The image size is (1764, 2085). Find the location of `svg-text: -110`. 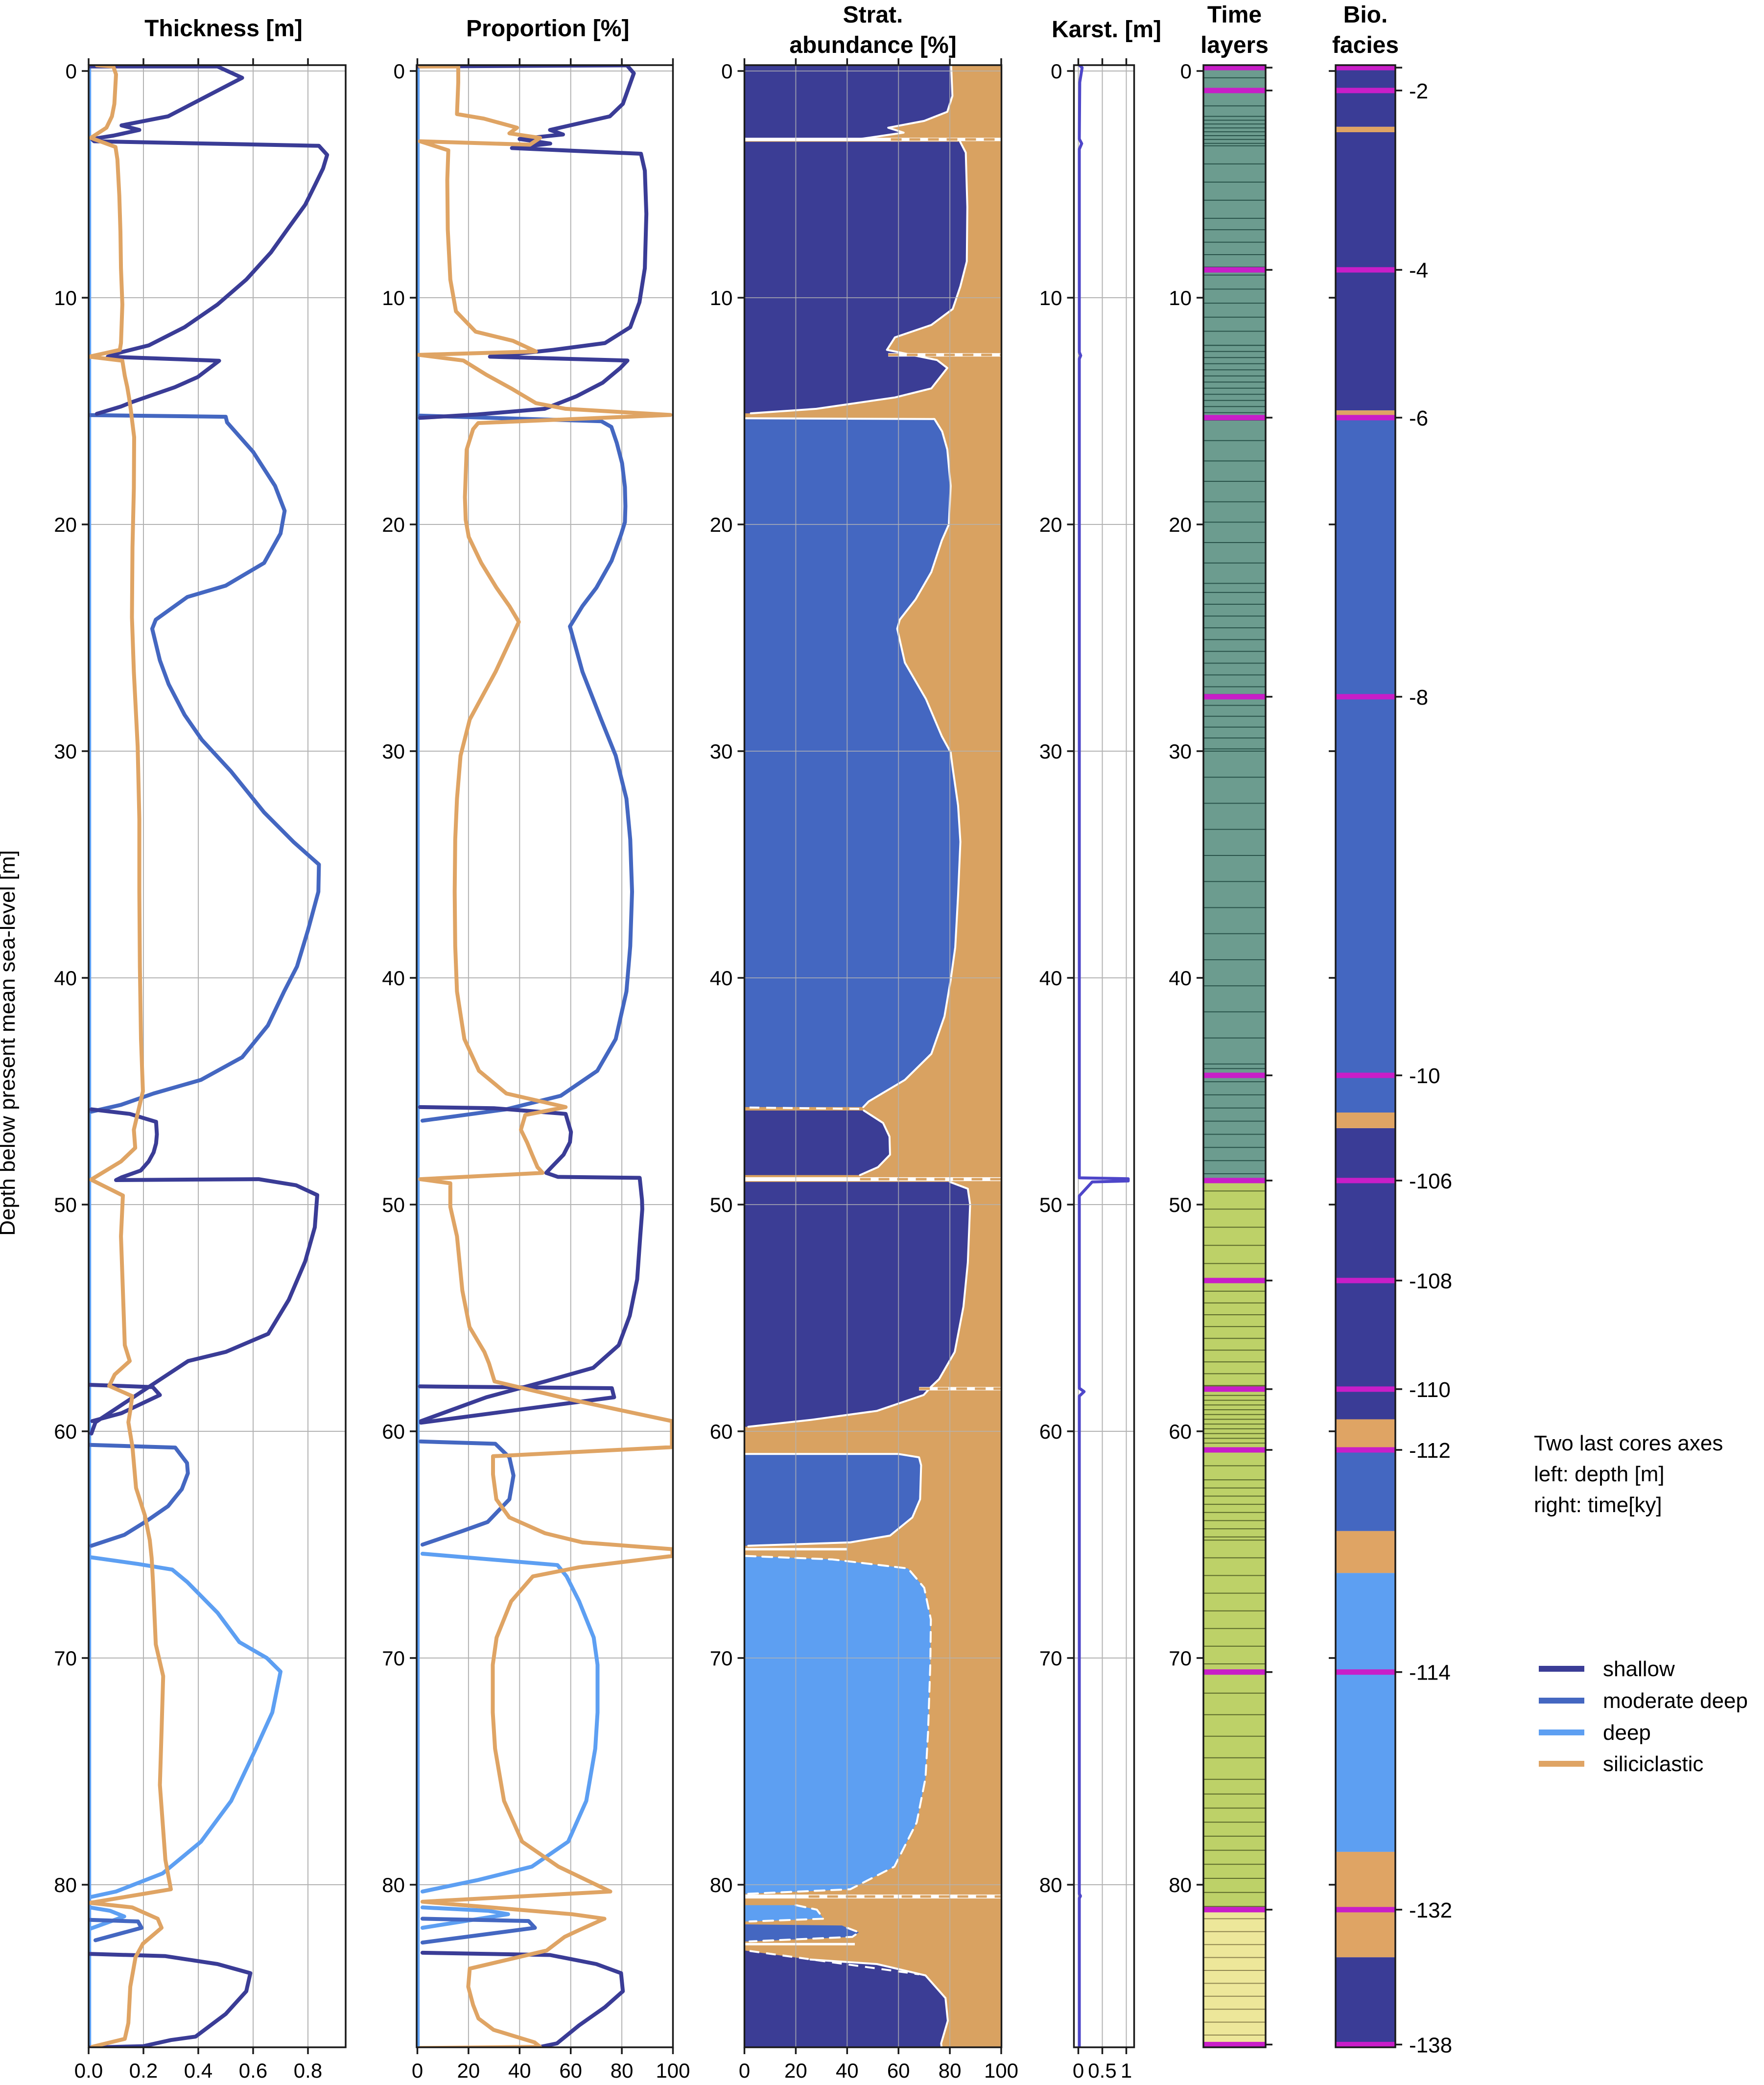

svg-text: -110 is located at coordinates (1430, 1390).